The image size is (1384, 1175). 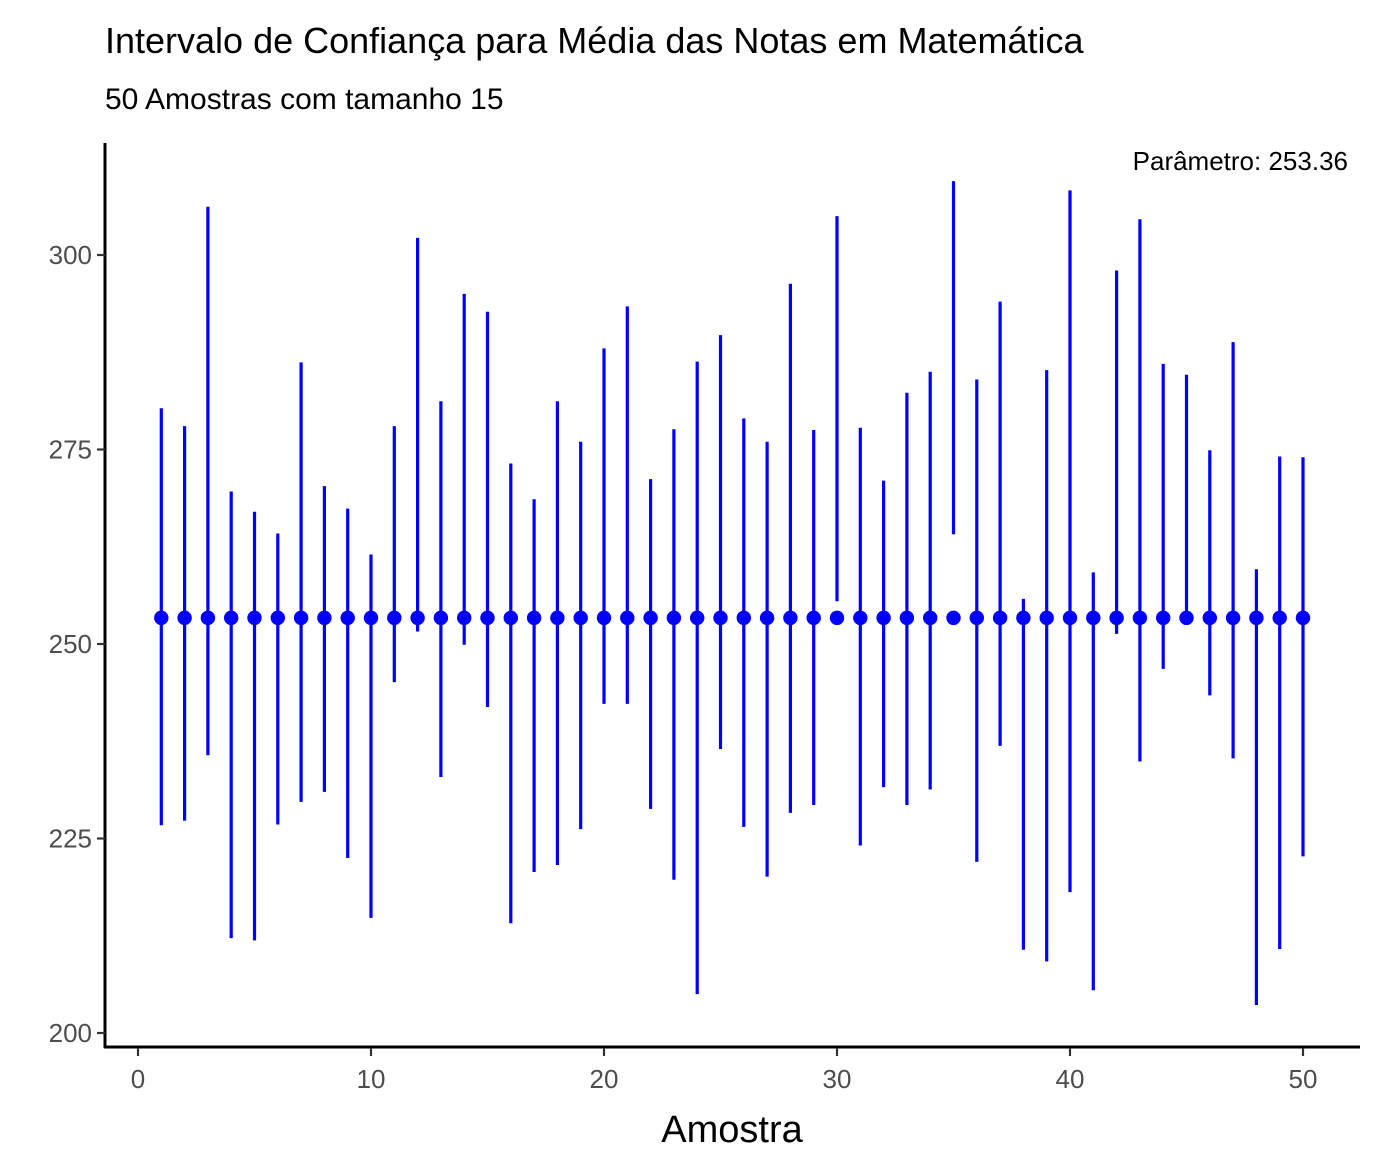 I want to click on x-tick-label-0: 0, so click(x=138, y=1079).